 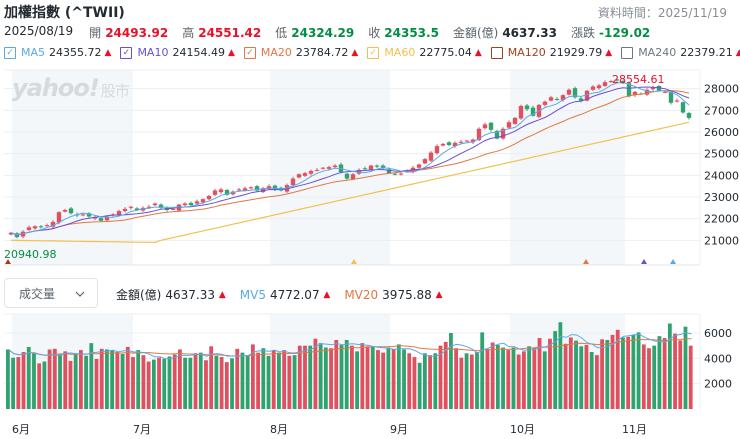 I want to click on ma-value: 22379.21, so click(x=706, y=52).